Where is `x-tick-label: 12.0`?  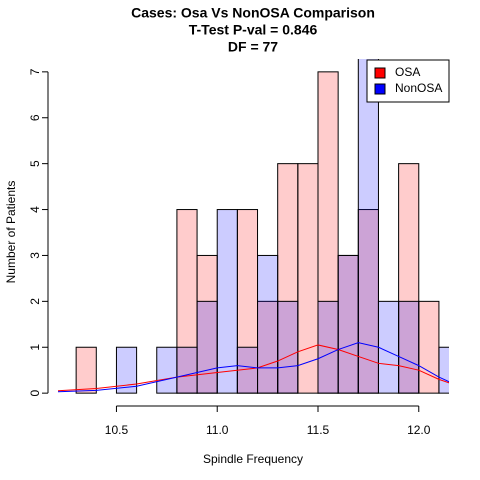 x-tick-label: 12.0 is located at coordinates (419, 430).